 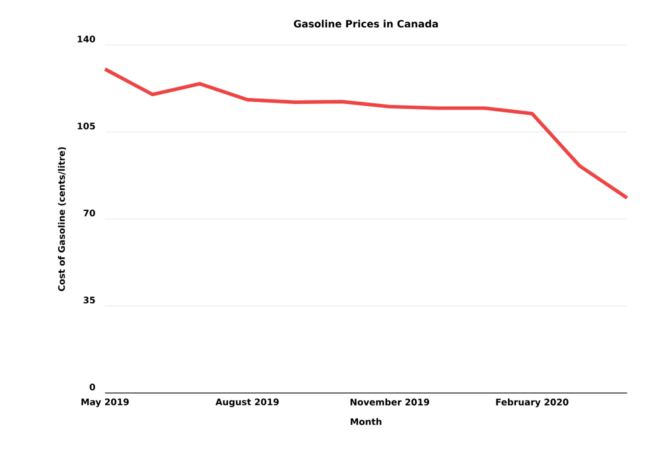 I want to click on y-axis-title: Cost of Gasoline (cents/litre), so click(x=62, y=219).